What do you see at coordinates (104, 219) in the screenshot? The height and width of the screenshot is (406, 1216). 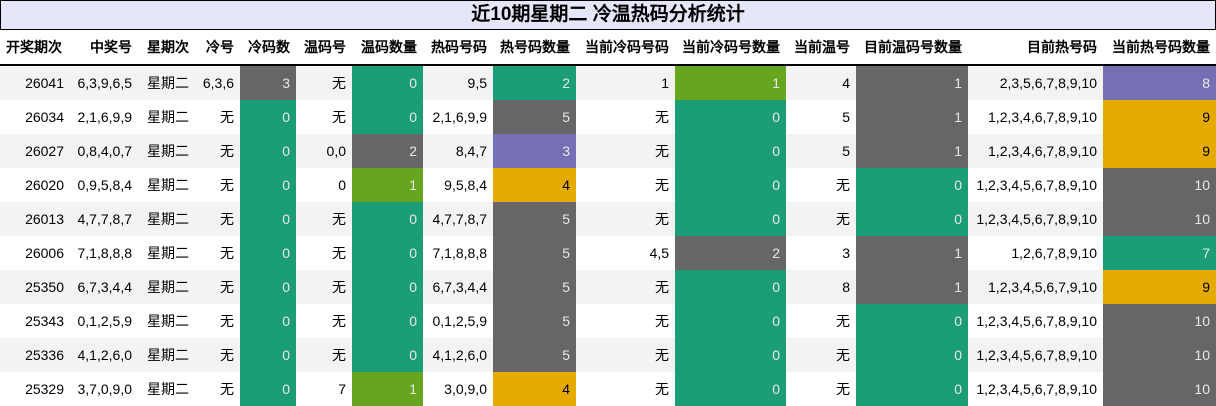 I see `table-cell: 4,7,7,8,7` at bounding box center [104, 219].